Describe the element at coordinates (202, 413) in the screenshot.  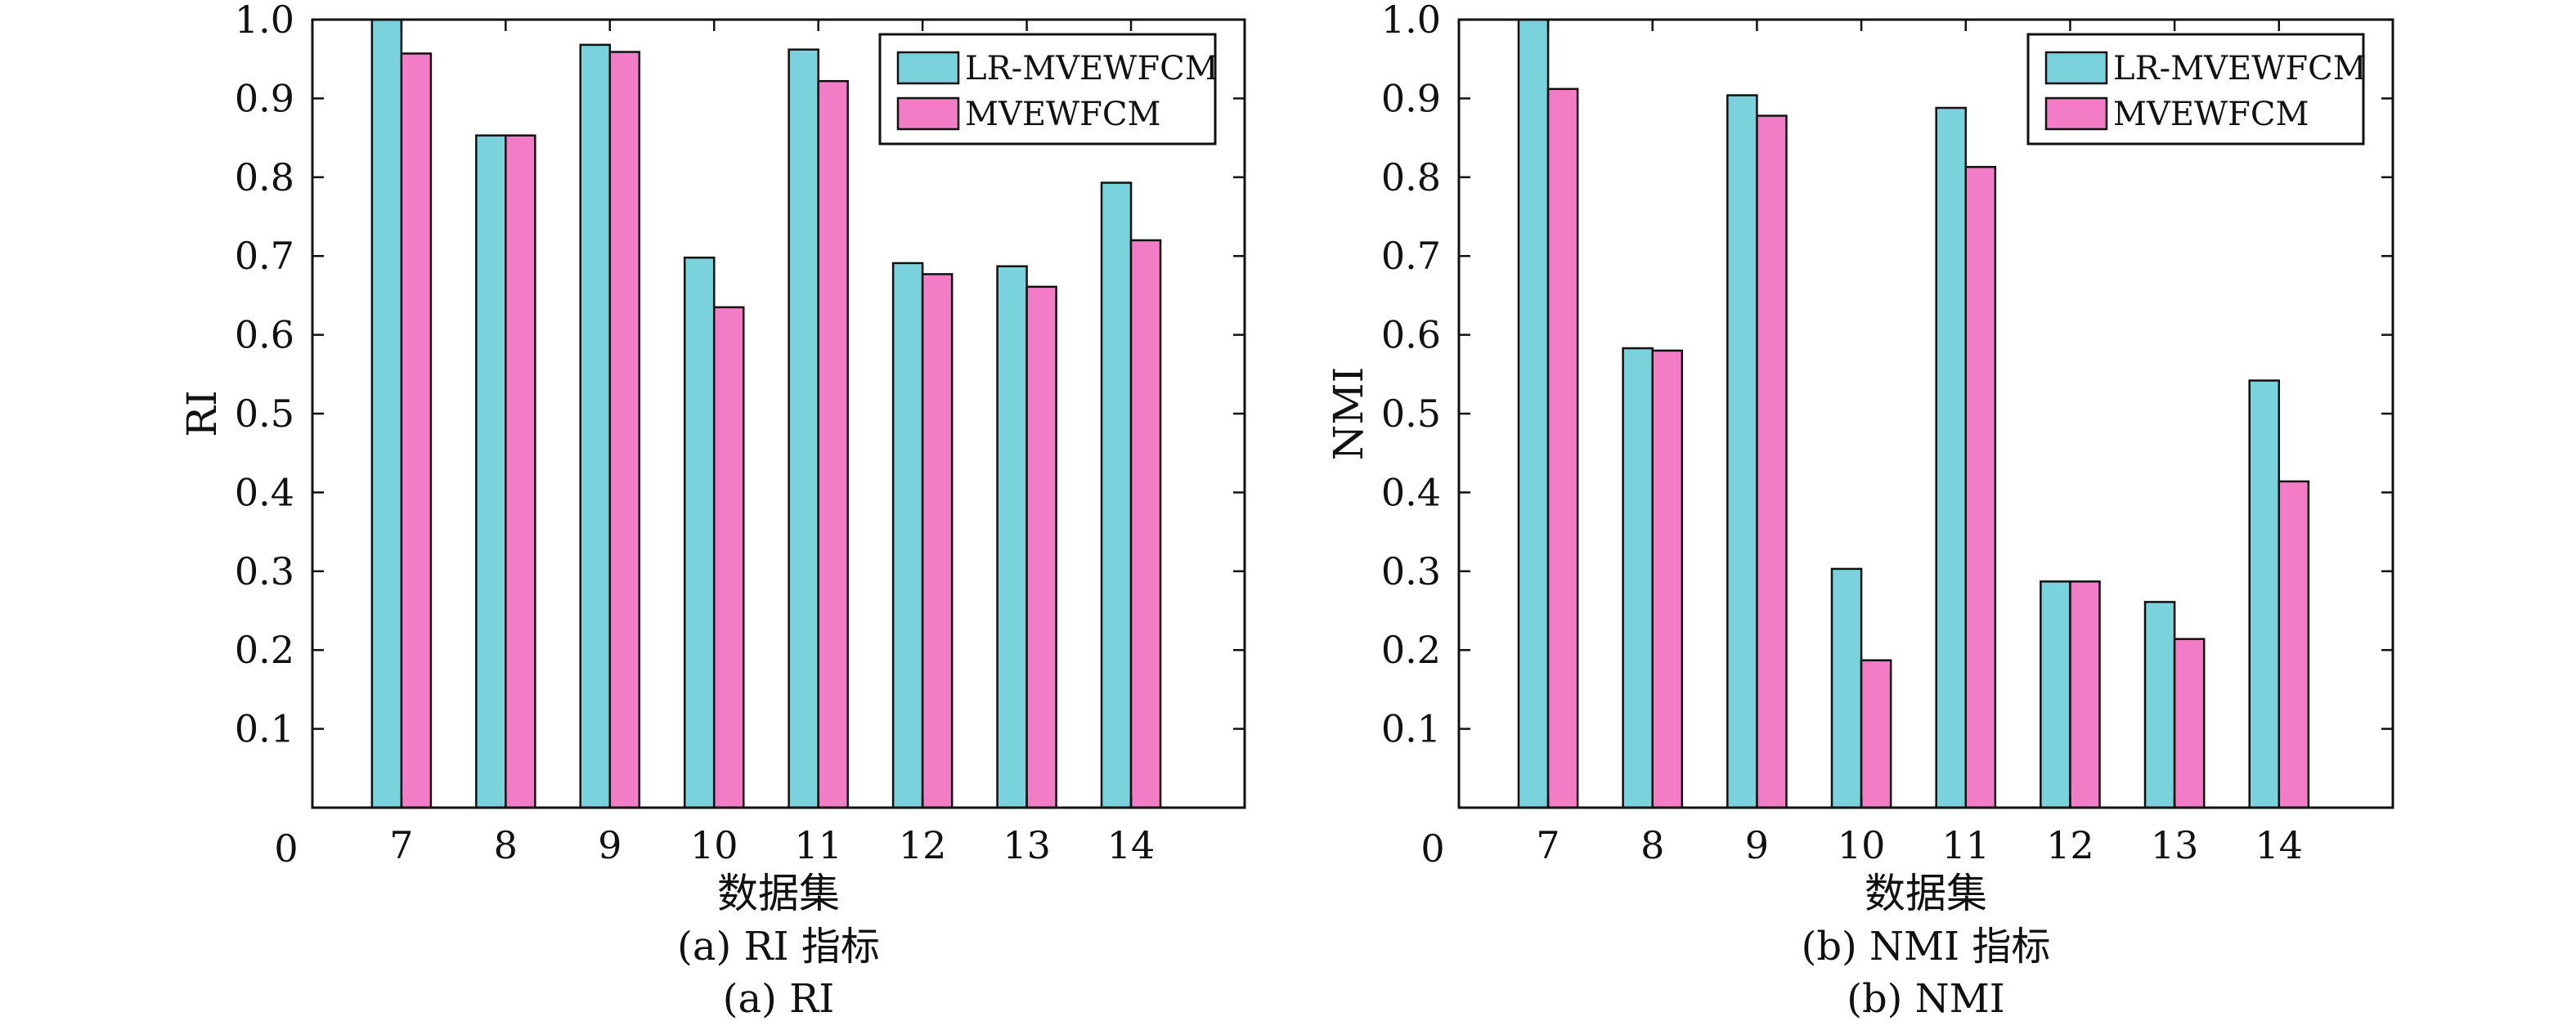
I see `y-axis-label: RI` at that location.